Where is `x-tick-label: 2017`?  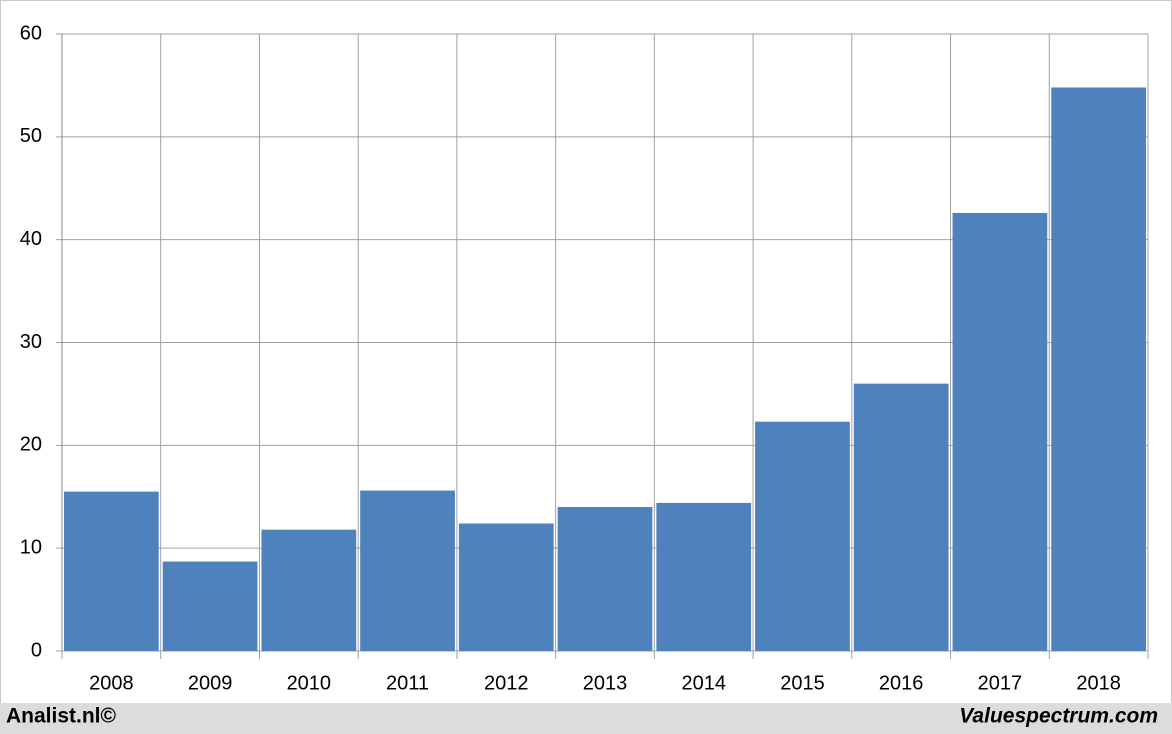
x-tick-label: 2017 is located at coordinates (1000, 683).